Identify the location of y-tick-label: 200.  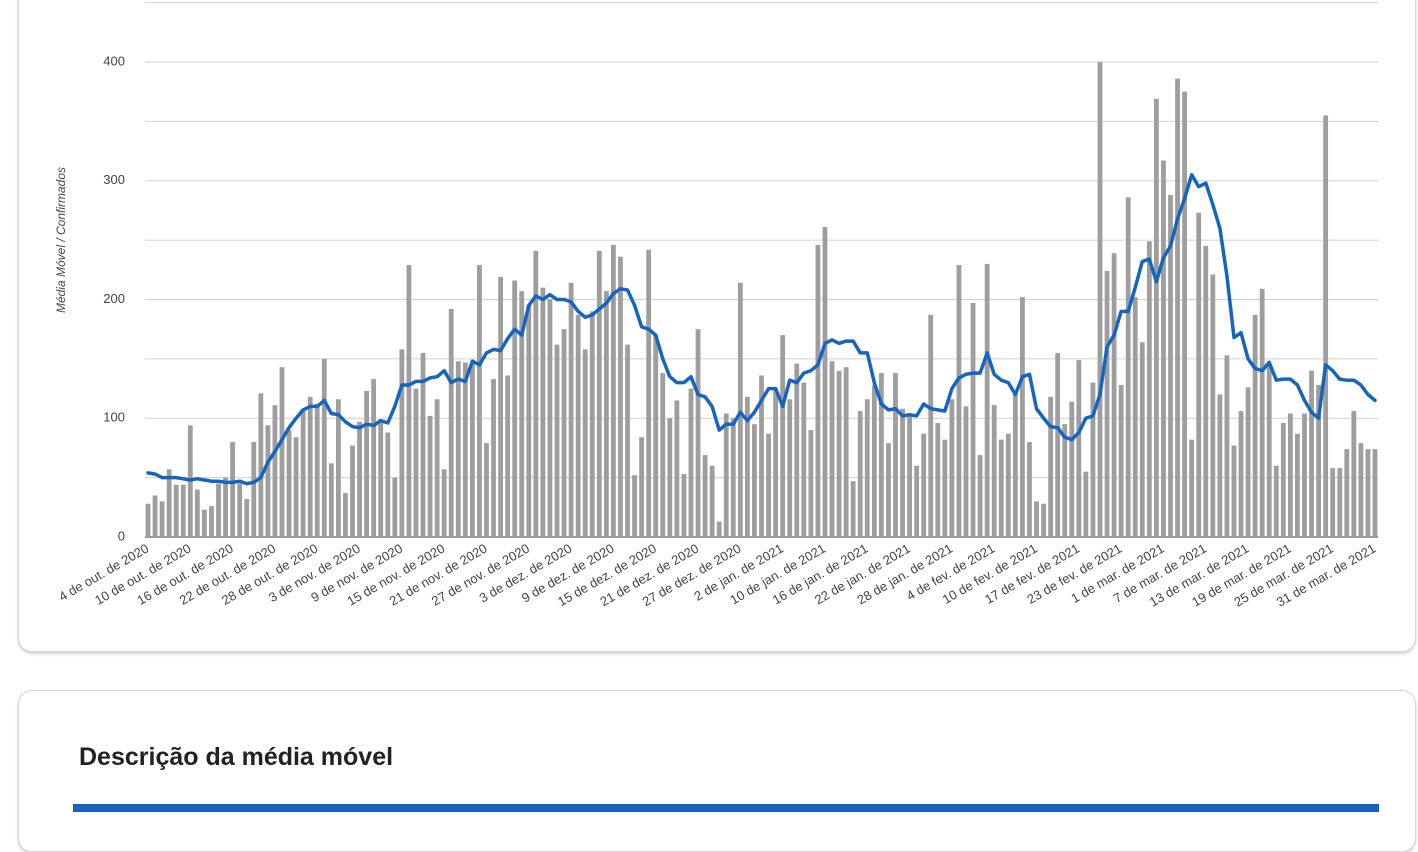
(114, 298).